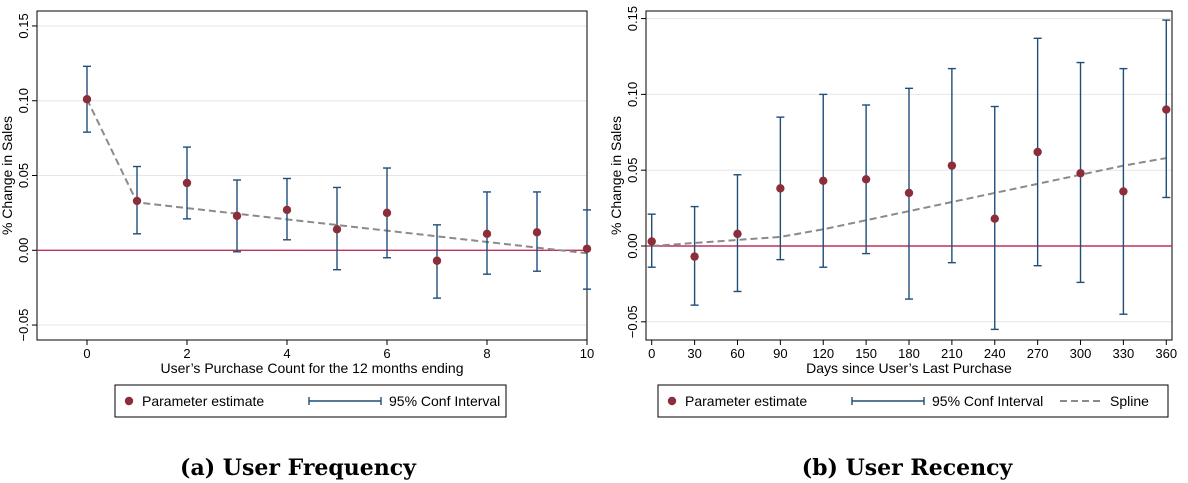 The height and width of the screenshot is (483, 1188). I want to click on x-tick-label: 120, so click(823, 353).